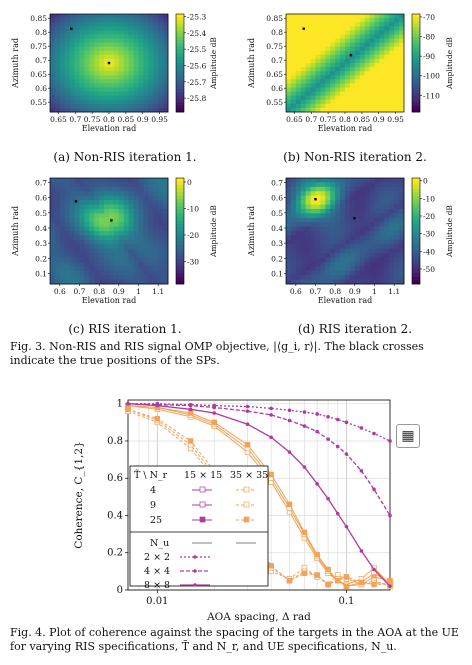 The image size is (472, 665). Describe the element at coordinates (408, 436) in the screenshot. I see `table-view-icon: ▦` at that location.